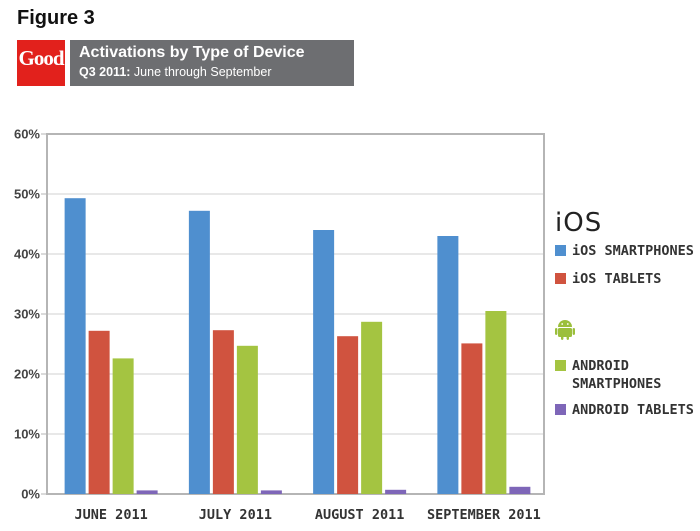 The image size is (700, 531). I want to click on legend-item-android-tablets: ANDROID TABLETS, so click(624, 410).